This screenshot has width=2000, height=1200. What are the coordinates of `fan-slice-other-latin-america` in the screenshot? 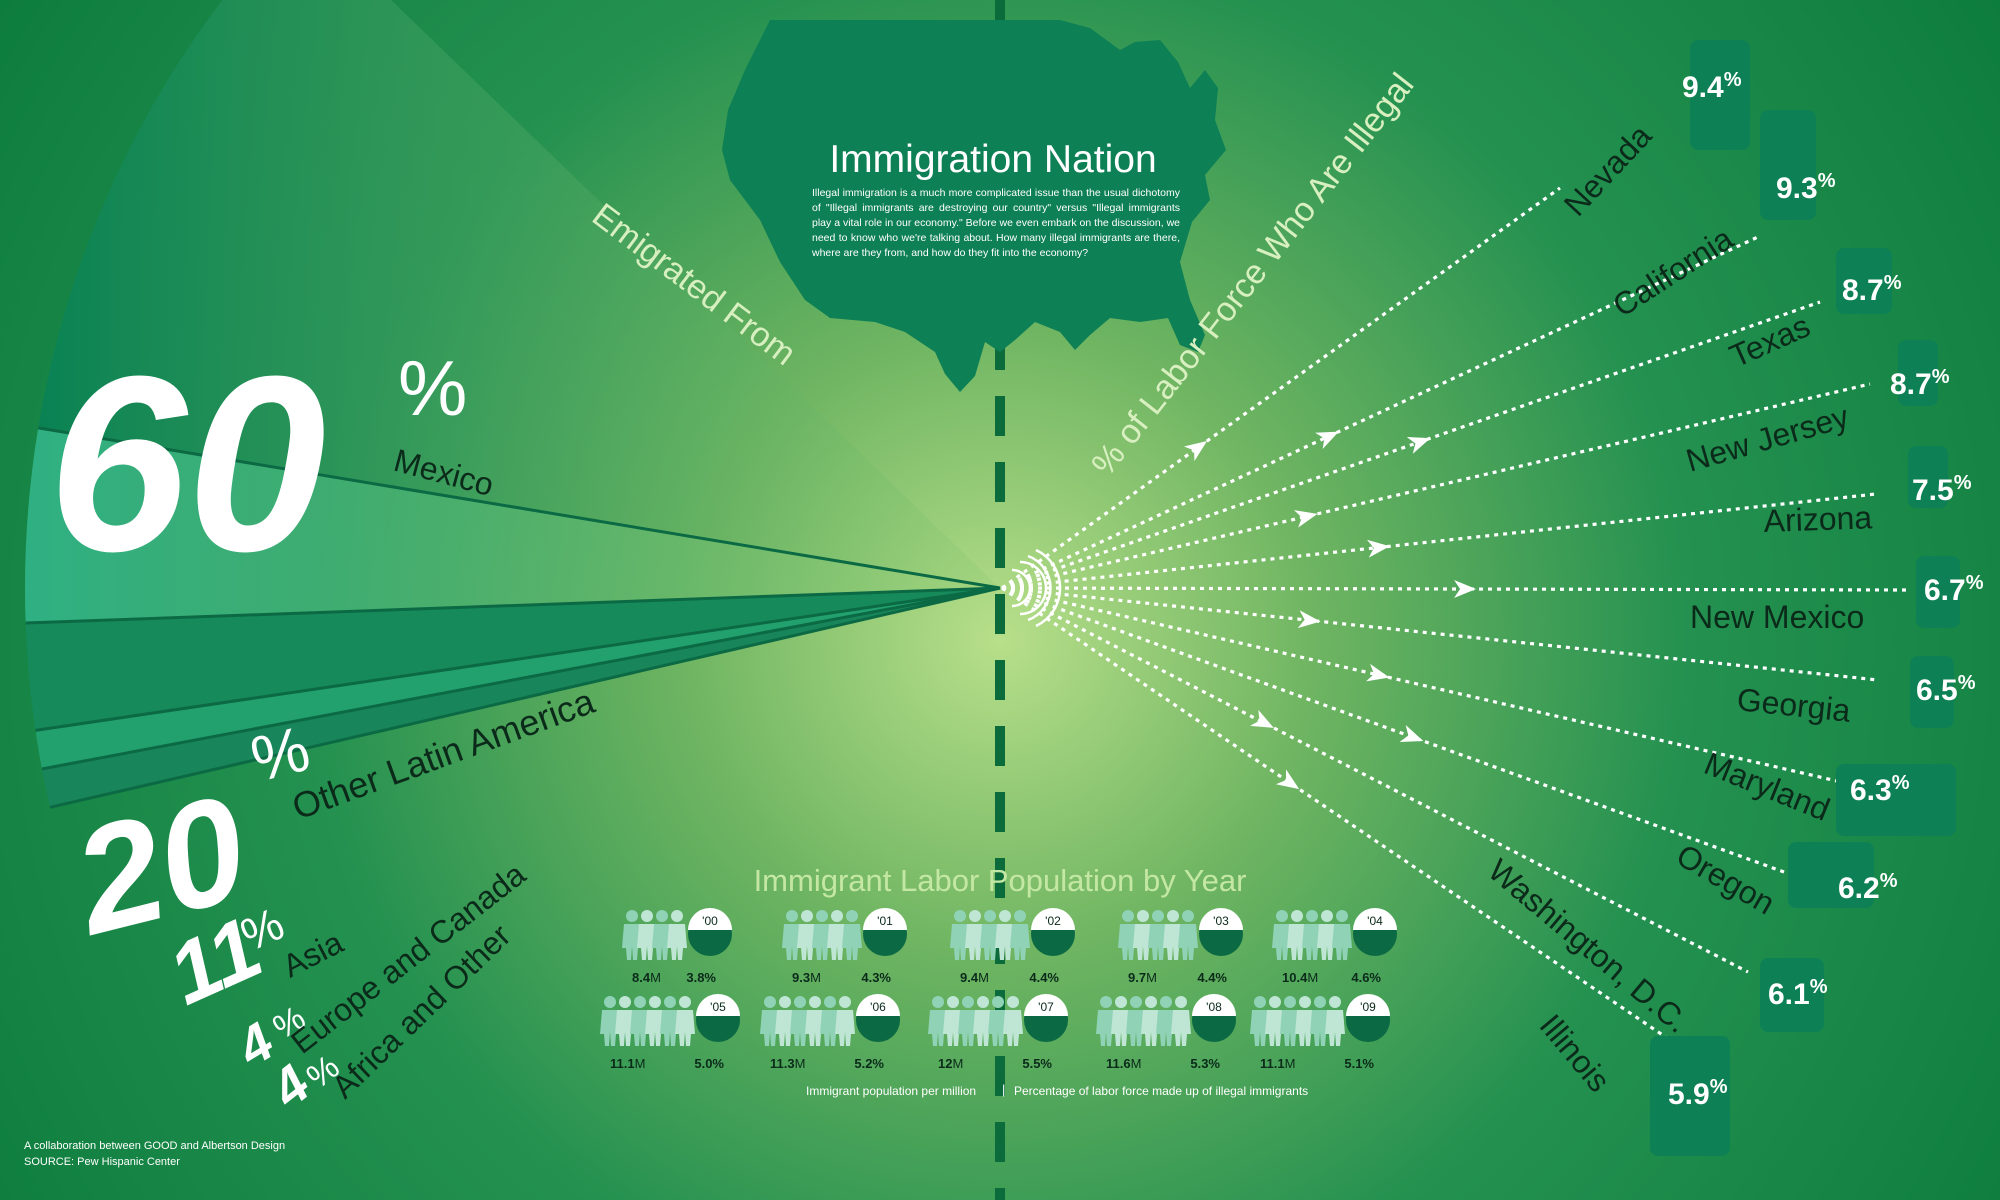 It's located at (512, 525).